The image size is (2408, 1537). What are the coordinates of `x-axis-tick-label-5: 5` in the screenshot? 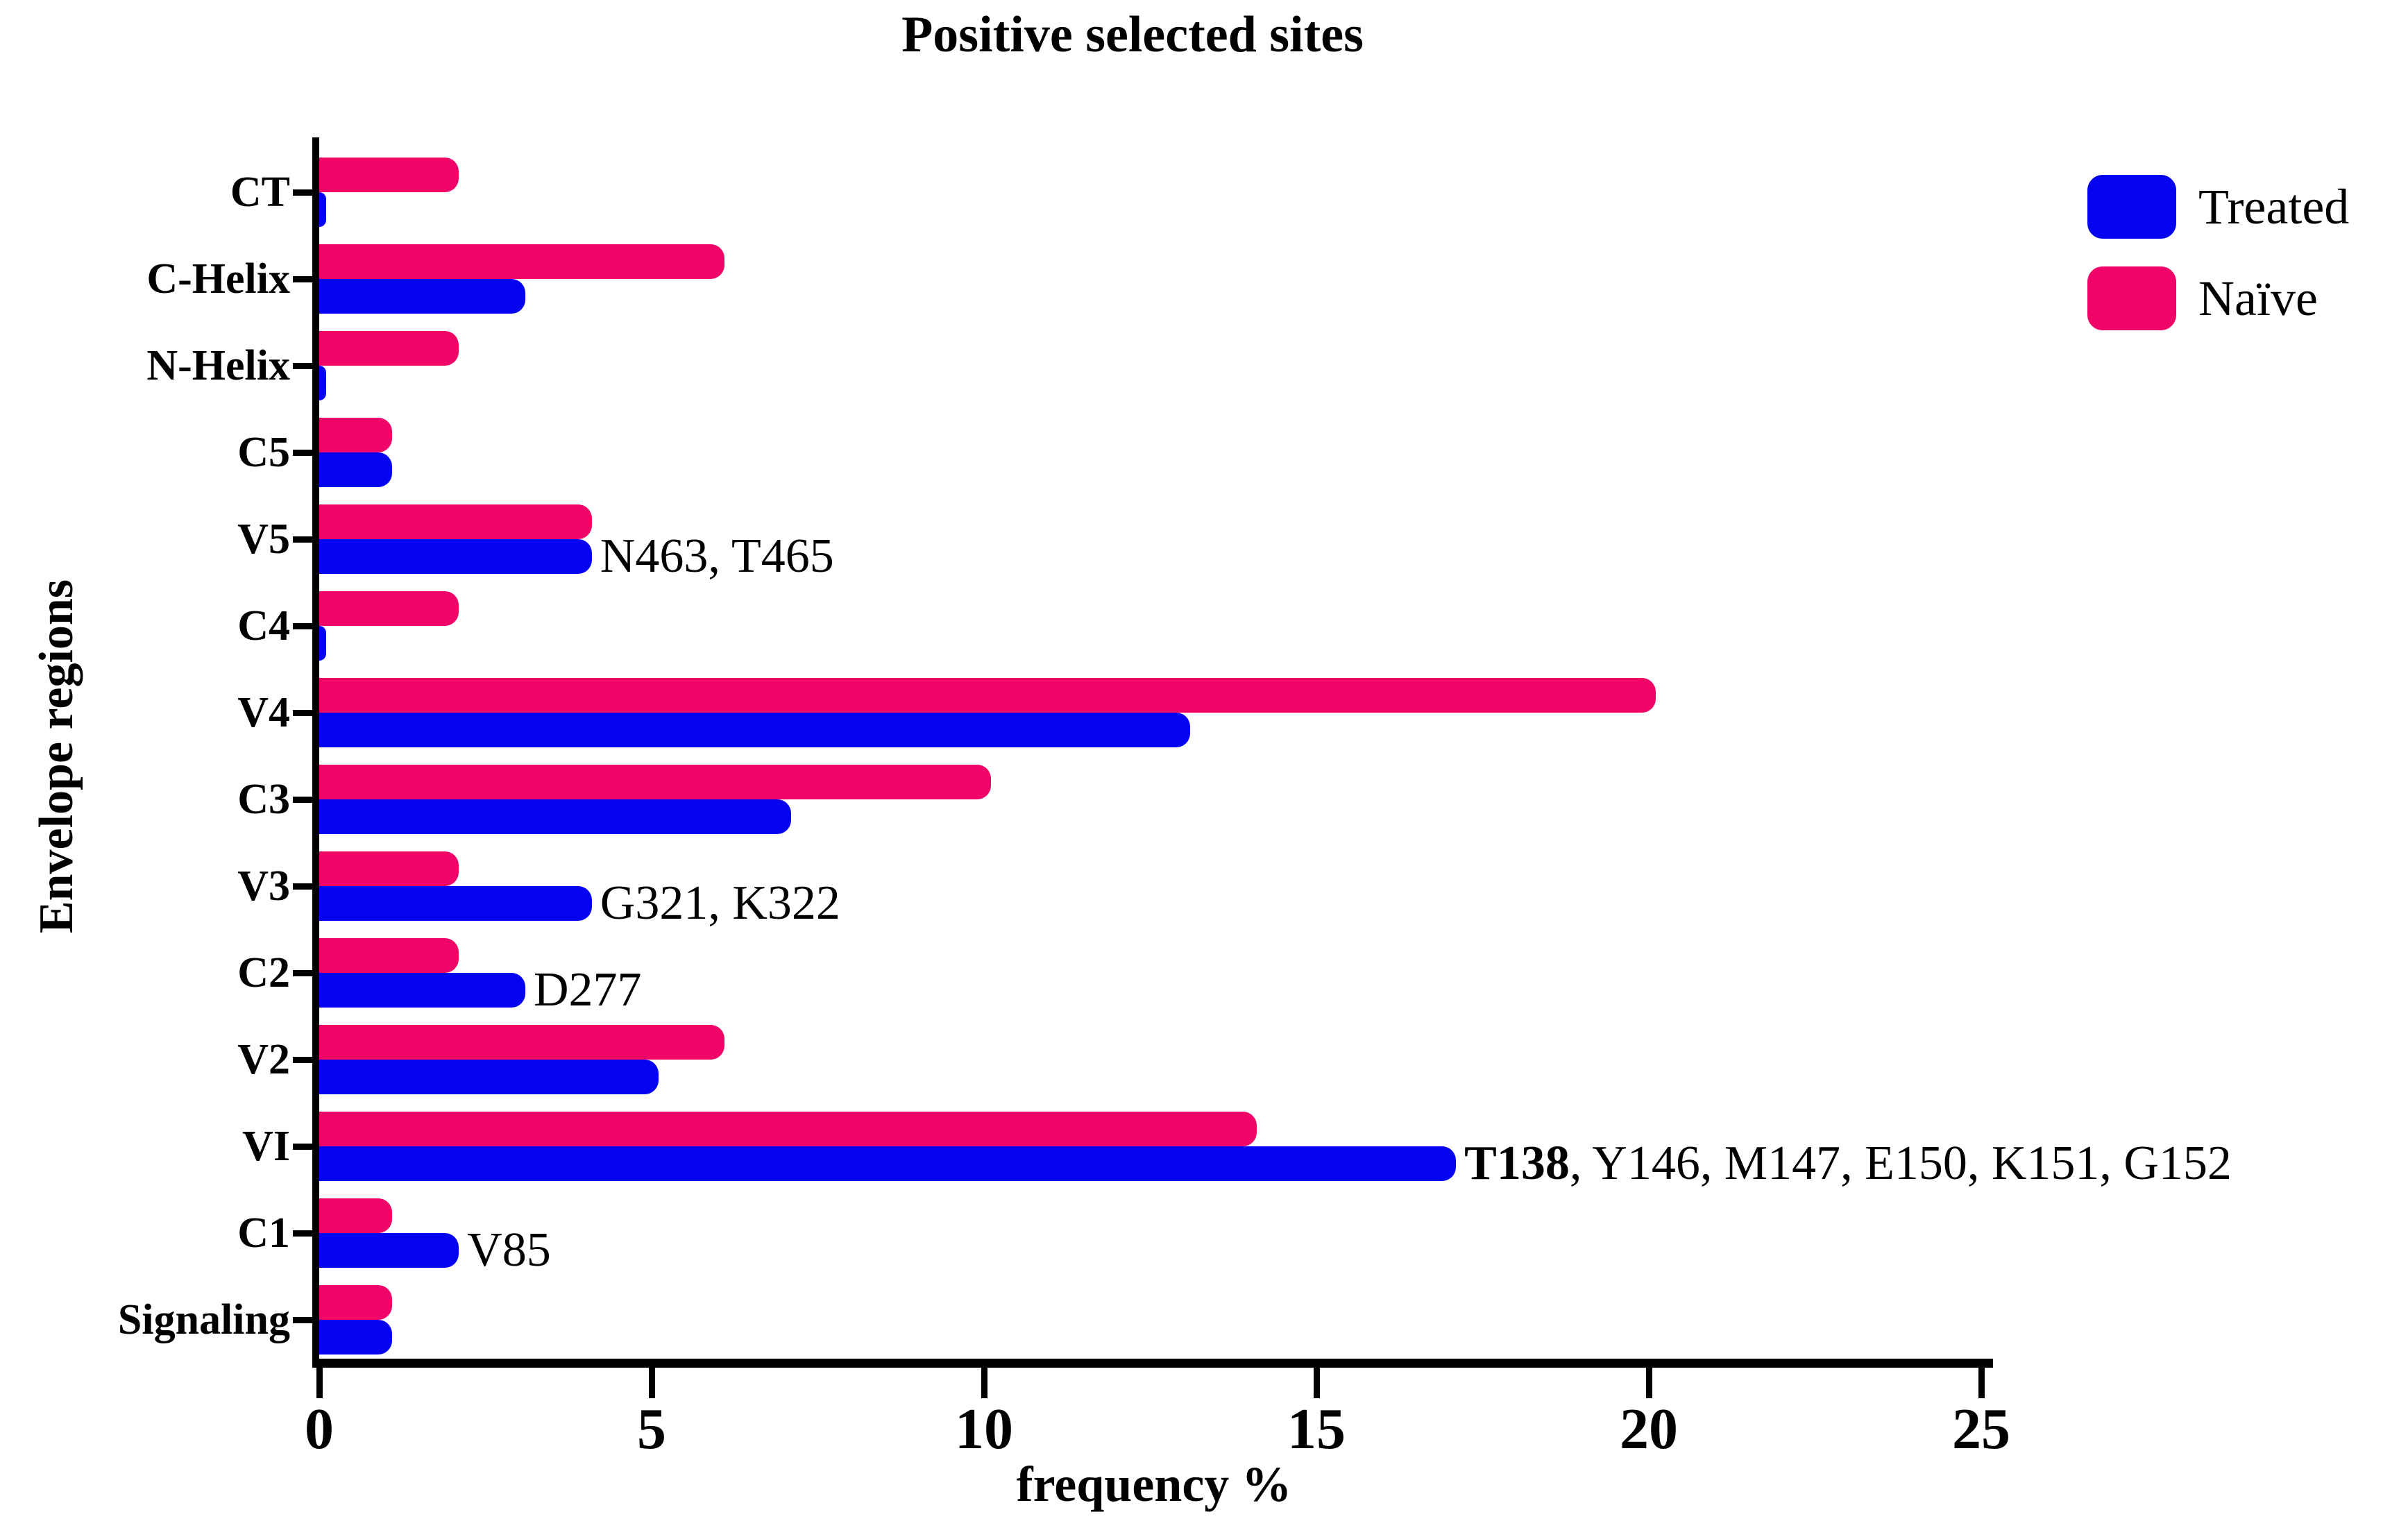 It's located at (651, 1429).